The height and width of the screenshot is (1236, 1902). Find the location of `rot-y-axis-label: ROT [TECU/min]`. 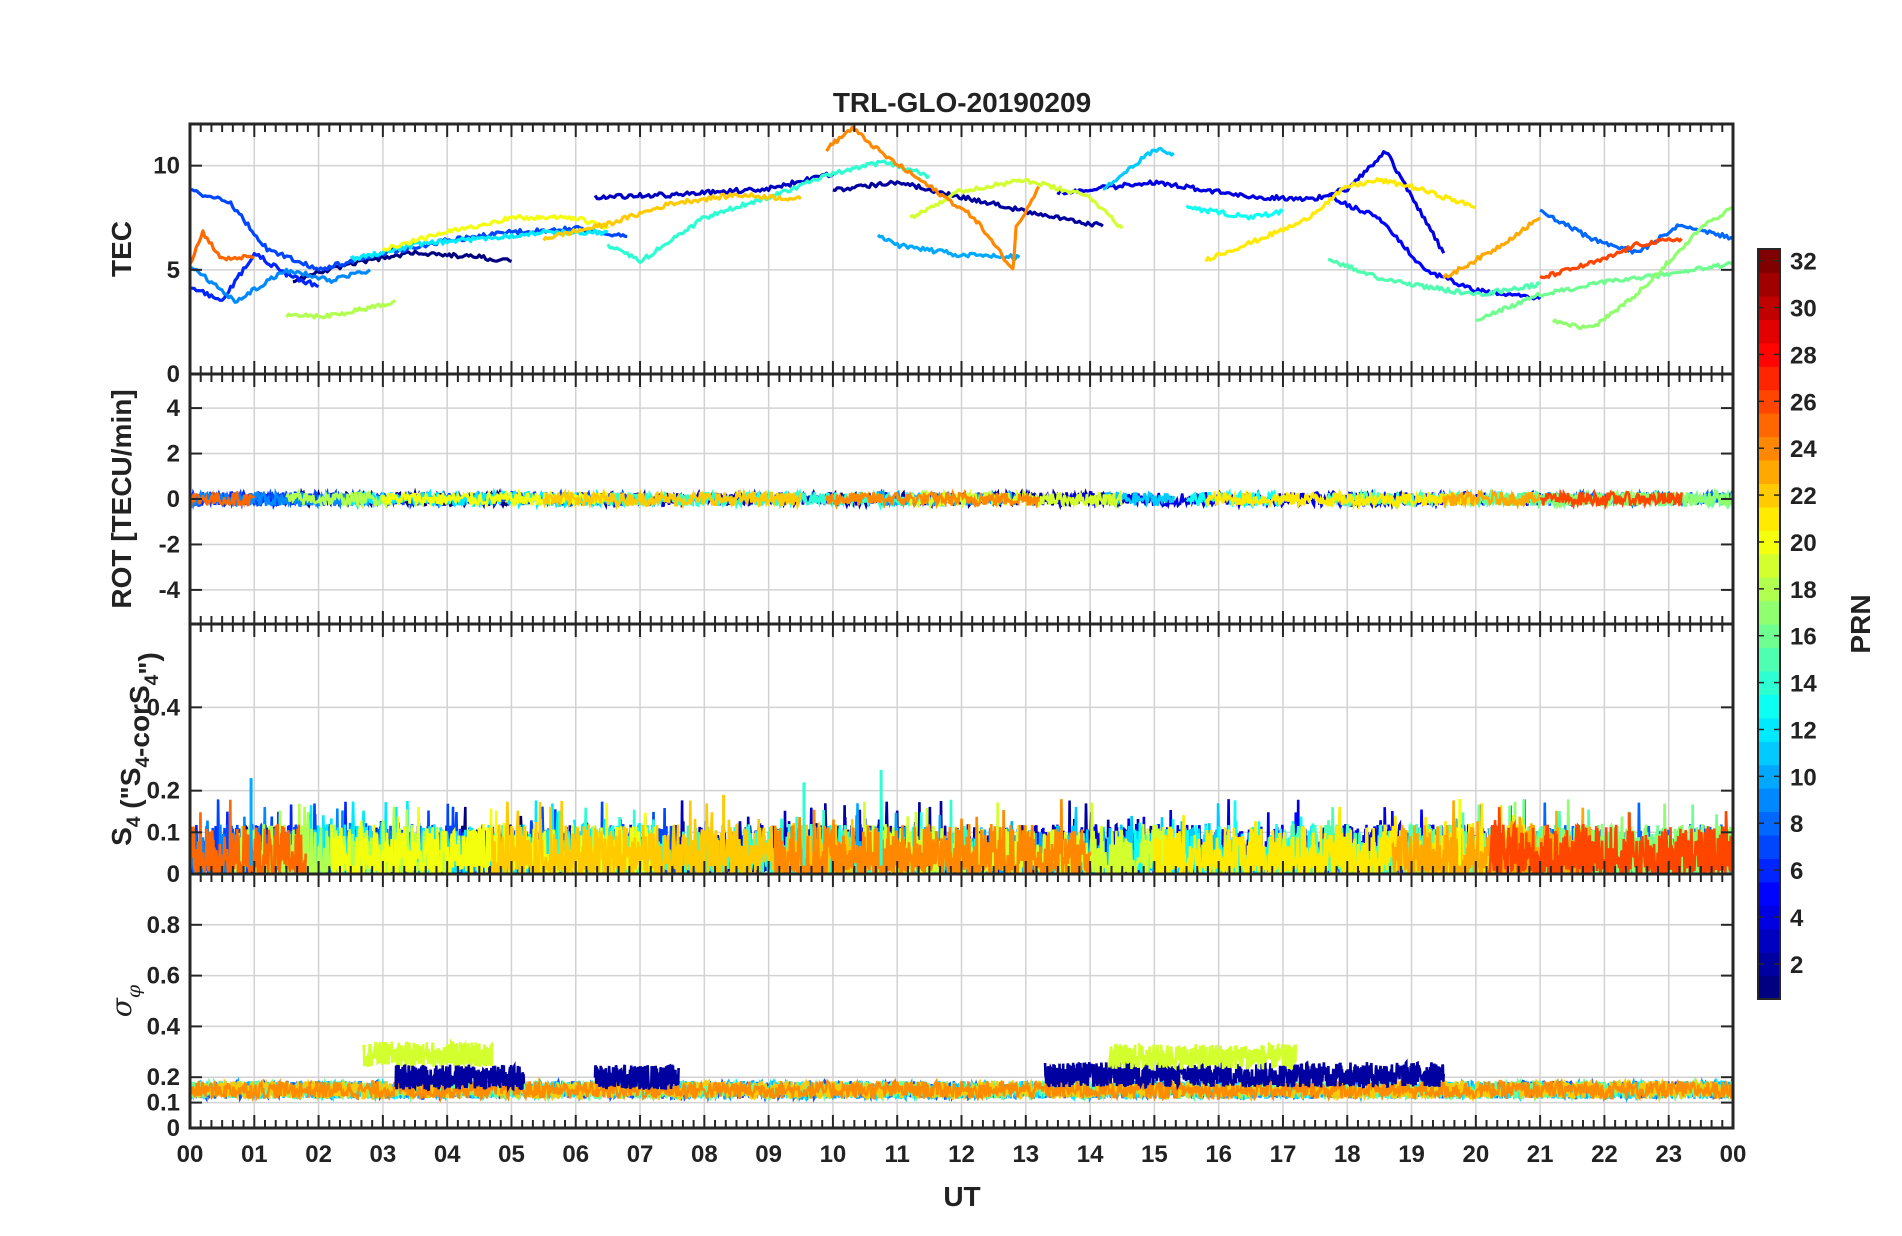

rot-y-axis-label: ROT [TECU/min] is located at coordinates (121, 498).